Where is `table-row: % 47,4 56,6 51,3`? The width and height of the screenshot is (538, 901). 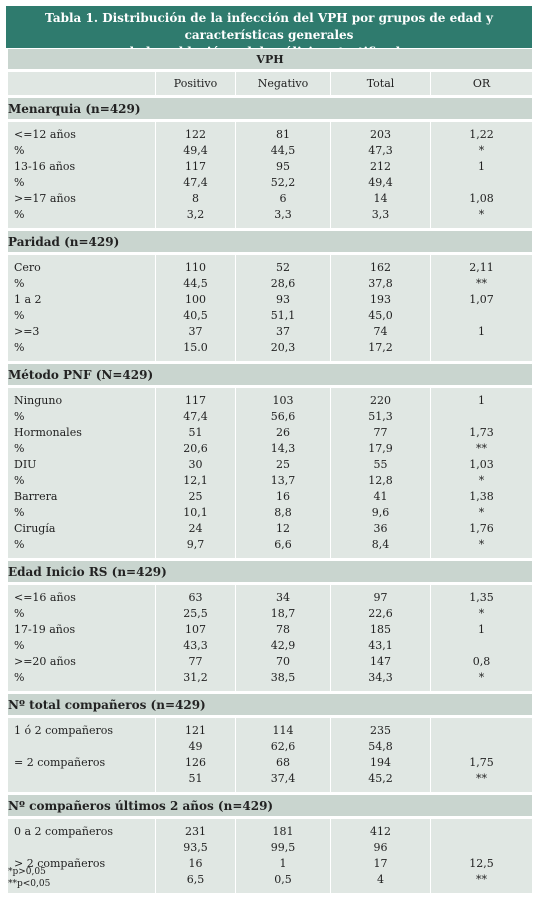
table-row: % 47,4 56,6 51,3 is located at coordinates (270, 417).